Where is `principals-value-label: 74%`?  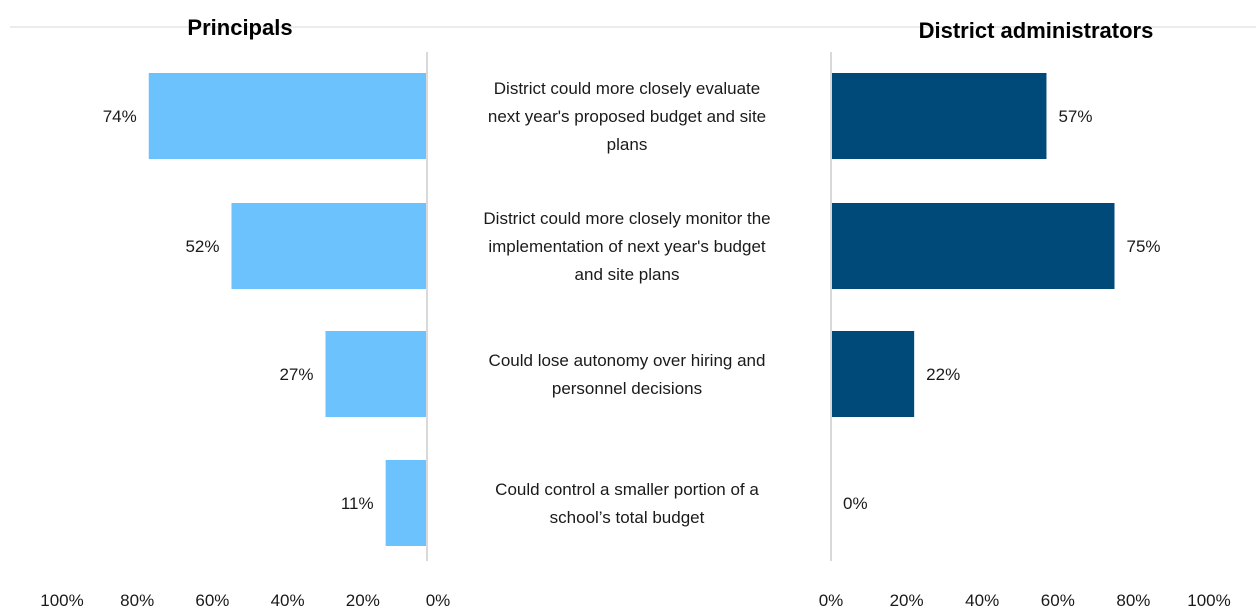
principals-value-label: 74% is located at coordinates (120, 116).